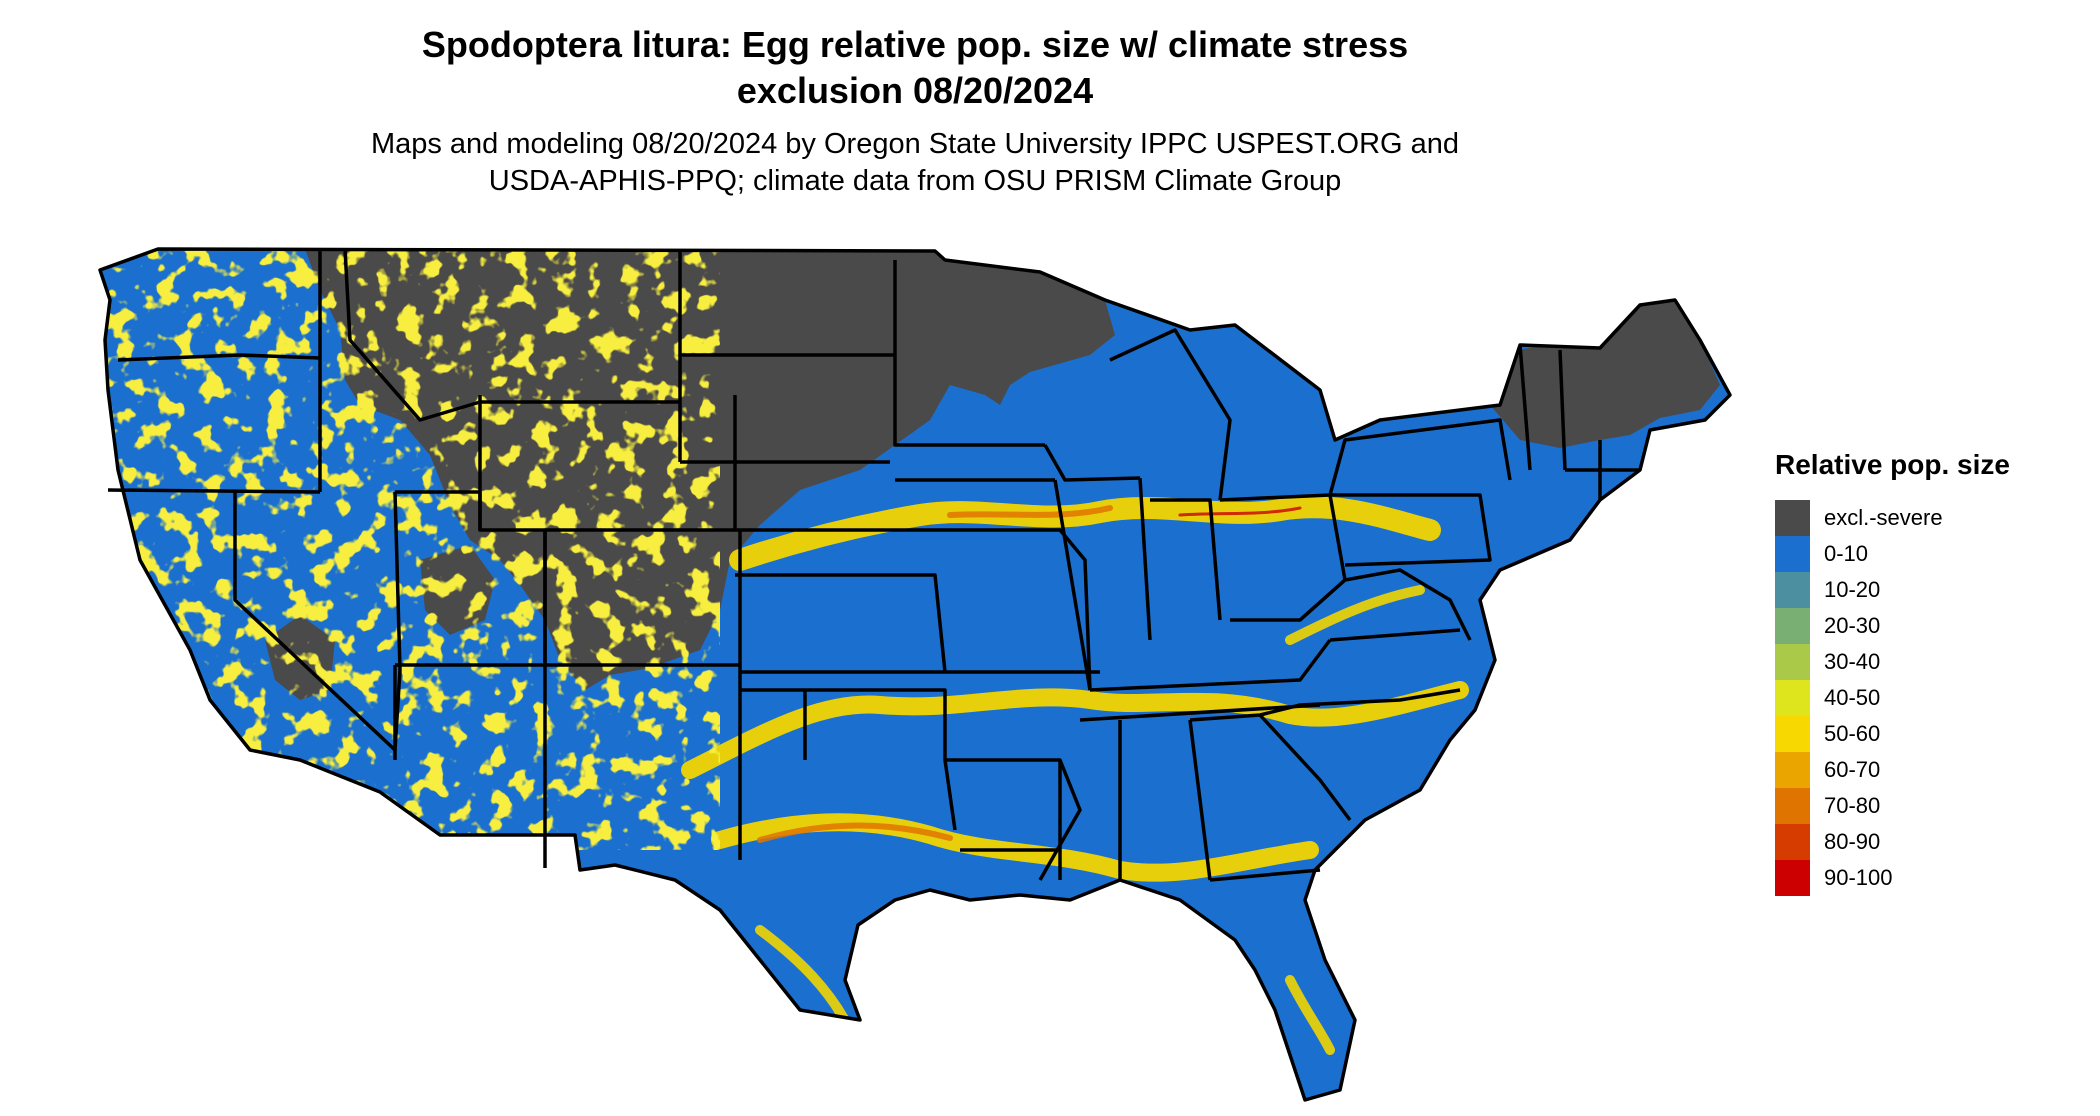 The height and width of the screenshot is (1116, 2100). I want to click on suitability-hotspots, so click(1029, 674).